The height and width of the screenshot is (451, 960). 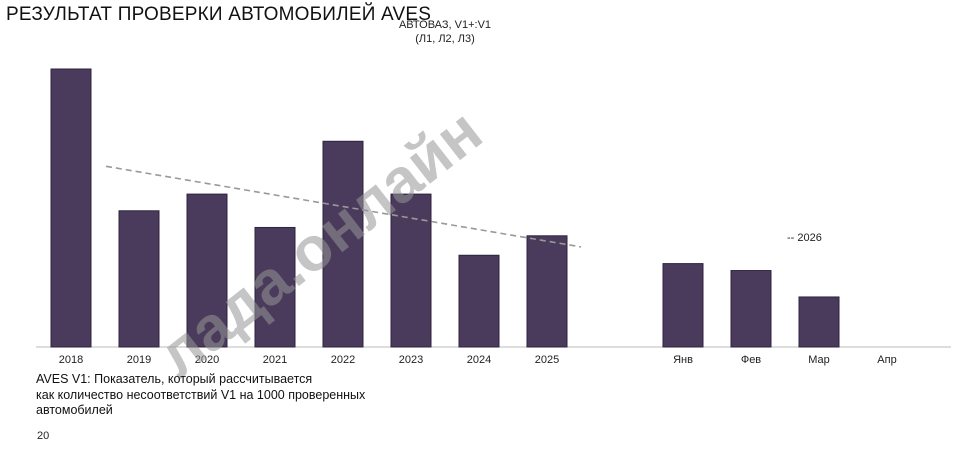 I want to click on x-tick-label: 2018, so click(x=71, y=360).